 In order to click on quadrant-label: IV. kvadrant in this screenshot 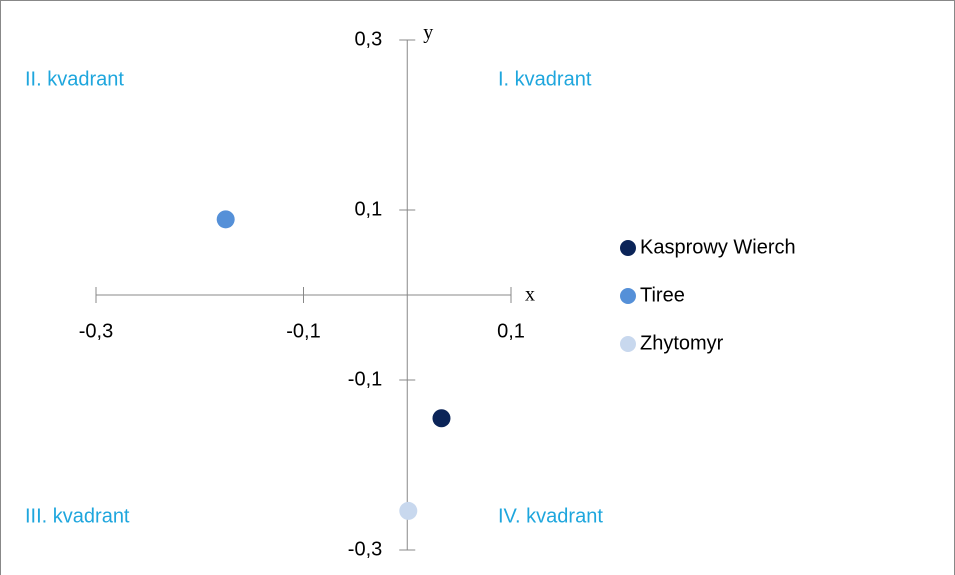, I will do `click(550, 516)`.